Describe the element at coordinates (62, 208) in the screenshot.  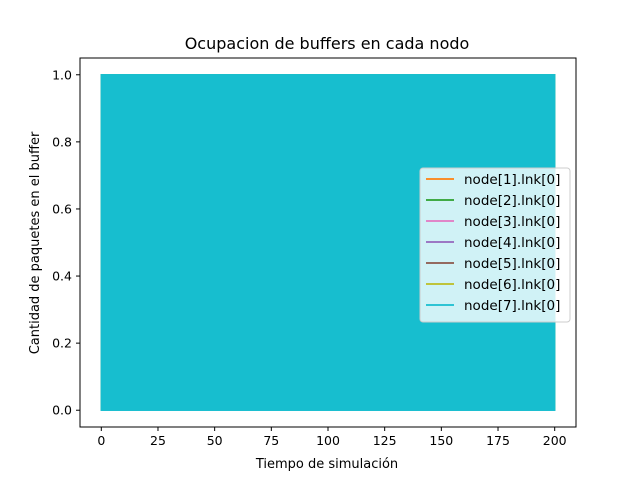
I see `y-tick-label: 0.6` at that location.